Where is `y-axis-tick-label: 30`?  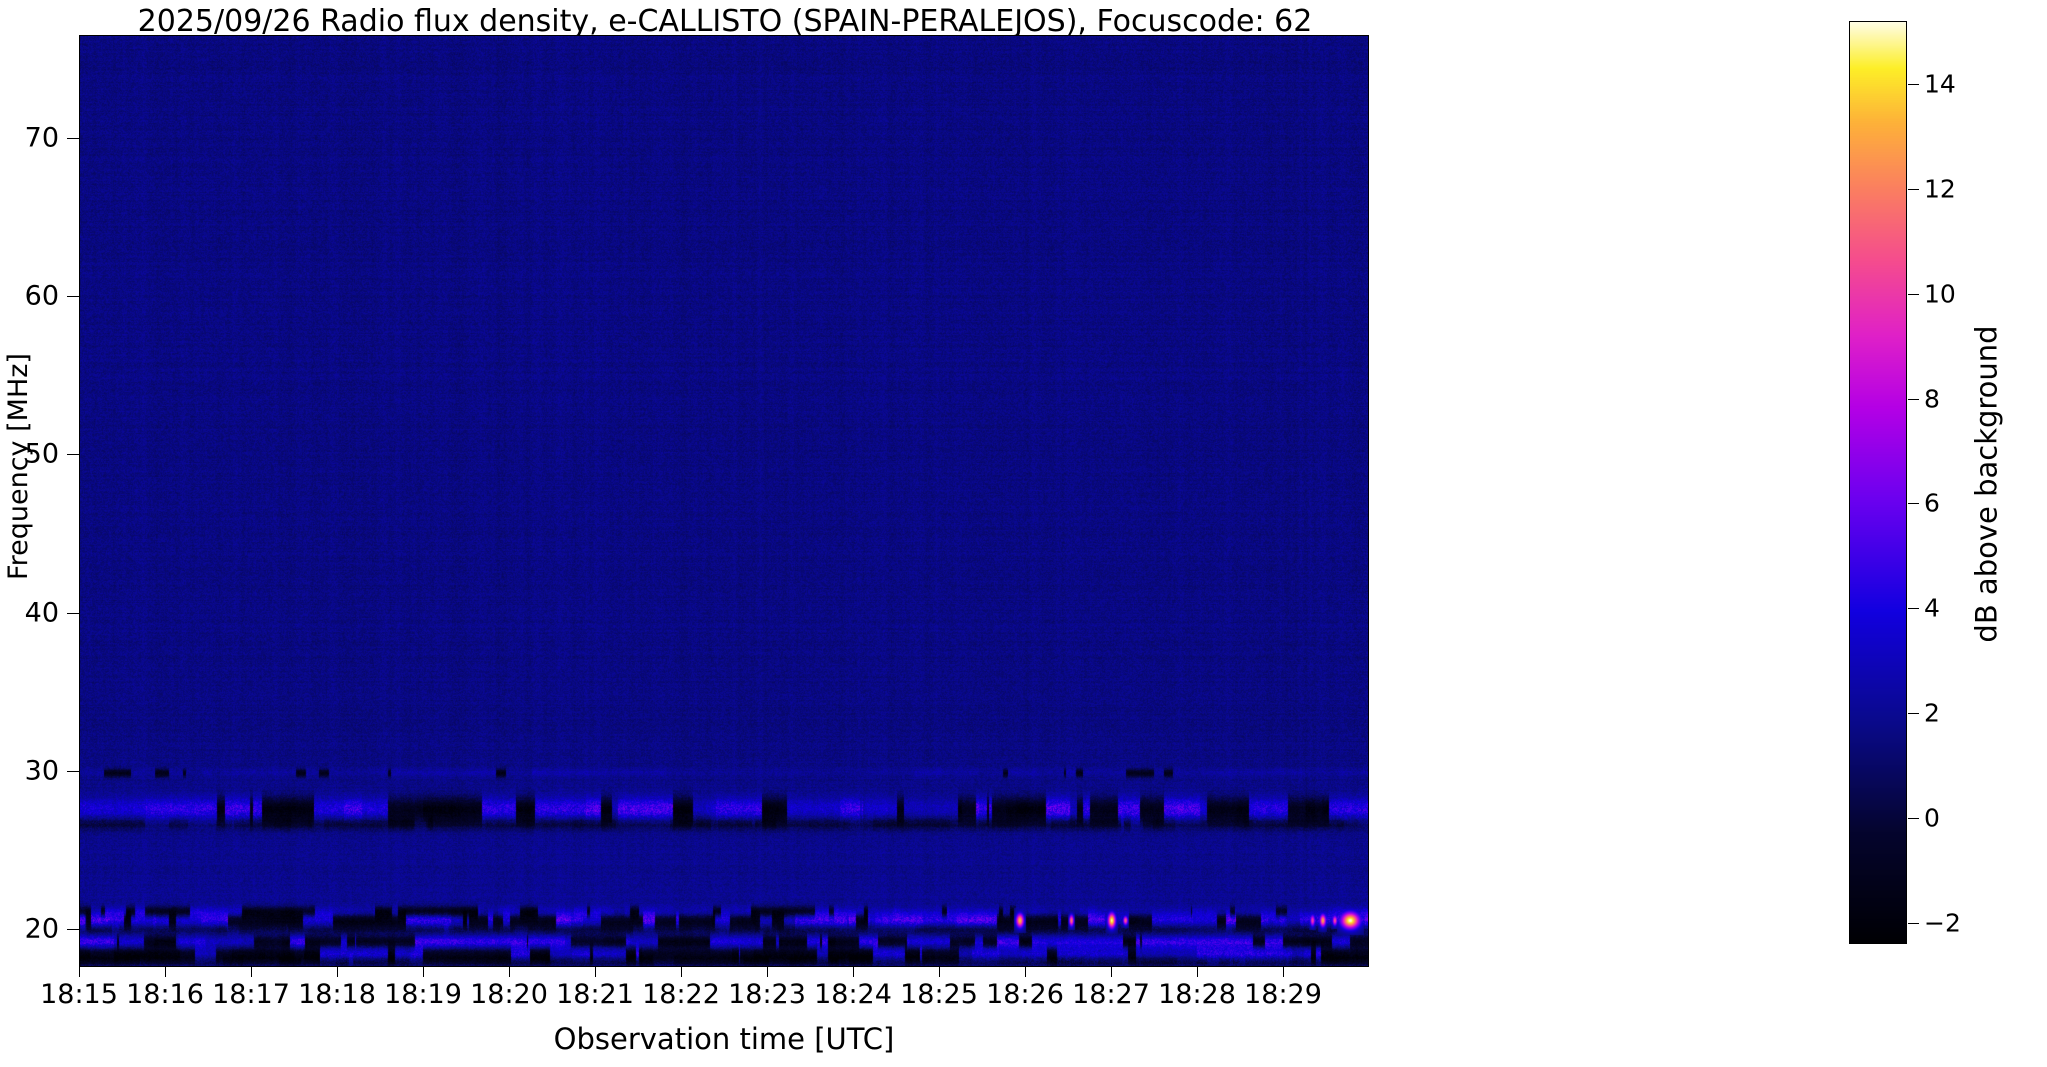
y-axis-tick-label: 30 is located at coordinates (41, 771).